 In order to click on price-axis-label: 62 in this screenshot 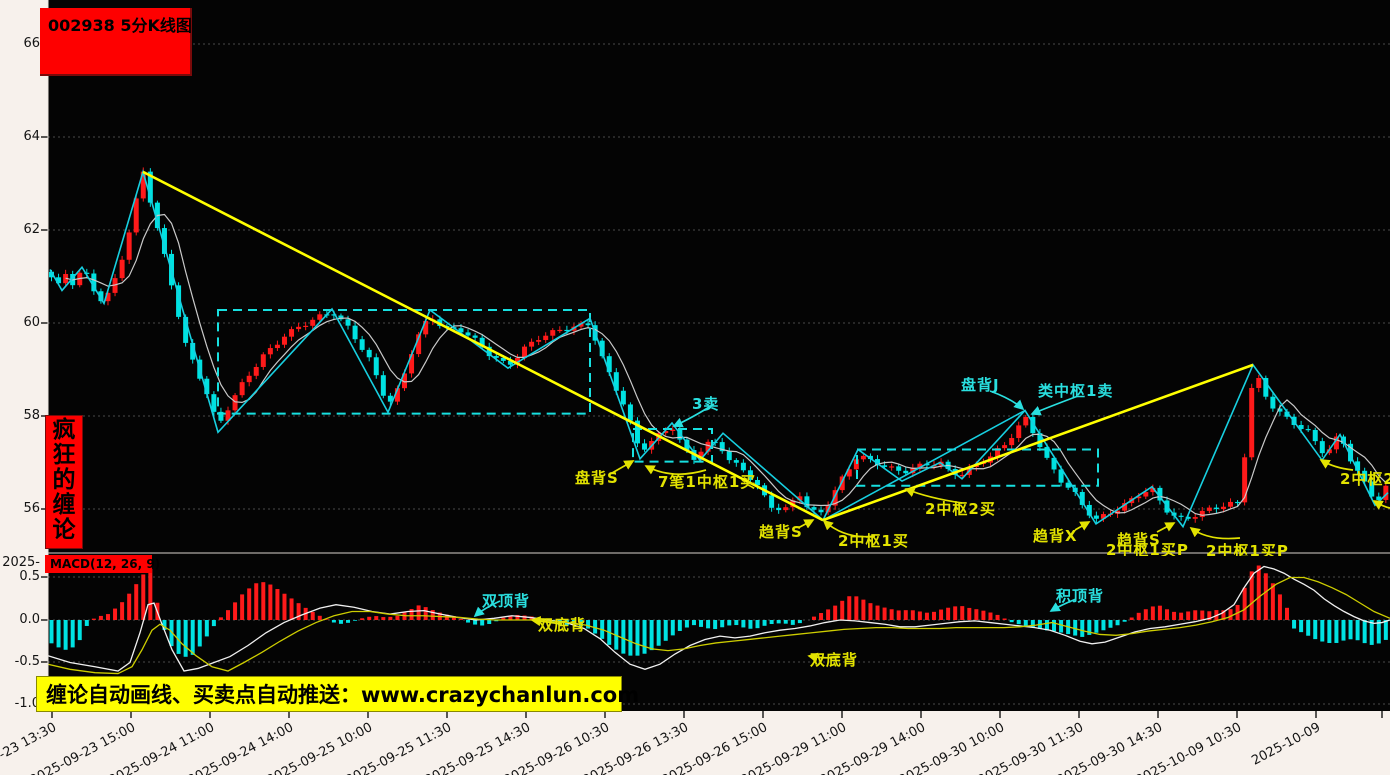, I will do `click(31, 229)`.